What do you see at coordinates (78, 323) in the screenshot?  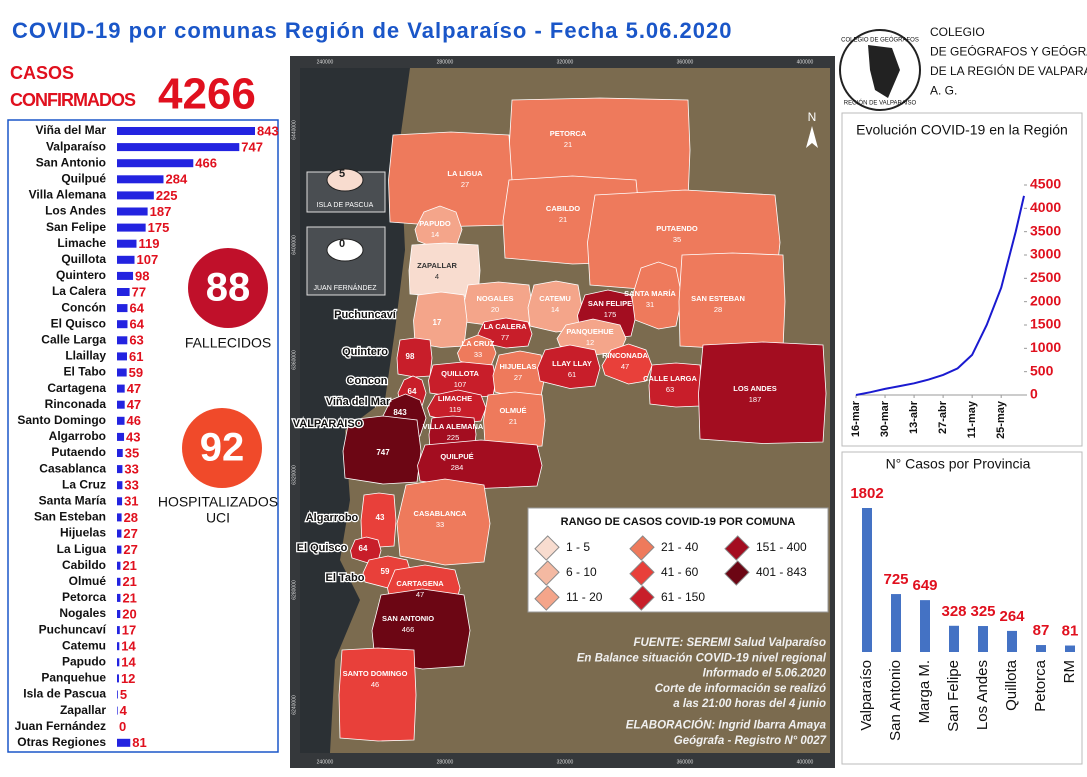 I see `category-label: El Quisco` at bounding box center [78, 323].